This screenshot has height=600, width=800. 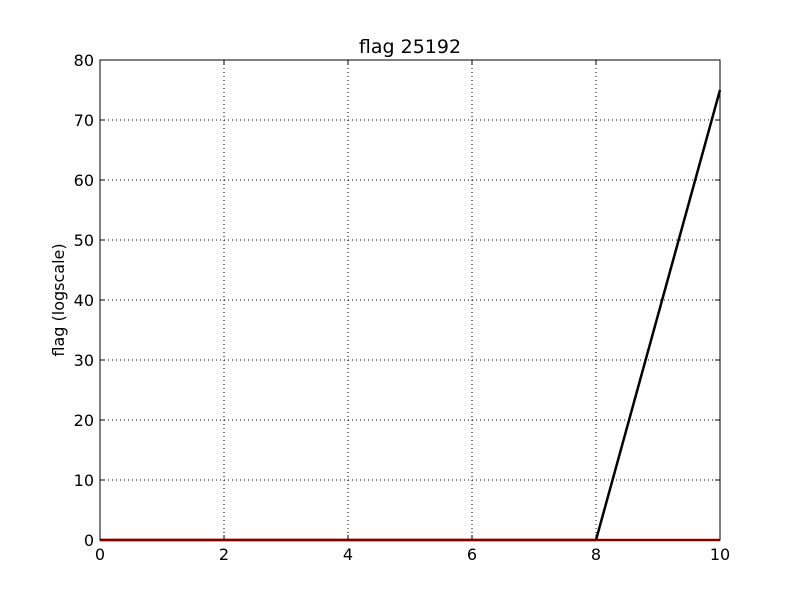 What do you see at coordinates (84, 360) in the screenshot?
I see `y-tick-label: 30` at bounding box center [84, 360].